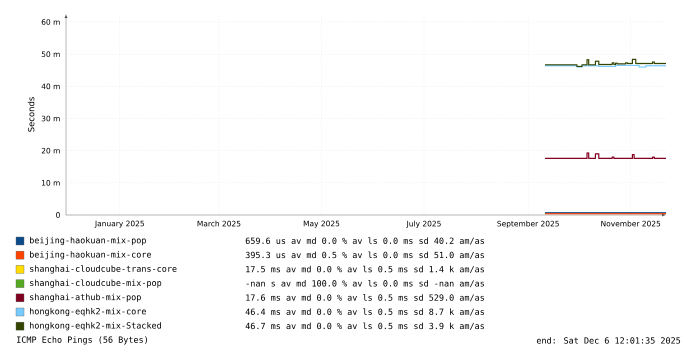  What do you see at coordinates (88, 241) in the screenshot?
I see `legend-label: beijing-haokuan-mix-pop` at bounding box center [88, 241].